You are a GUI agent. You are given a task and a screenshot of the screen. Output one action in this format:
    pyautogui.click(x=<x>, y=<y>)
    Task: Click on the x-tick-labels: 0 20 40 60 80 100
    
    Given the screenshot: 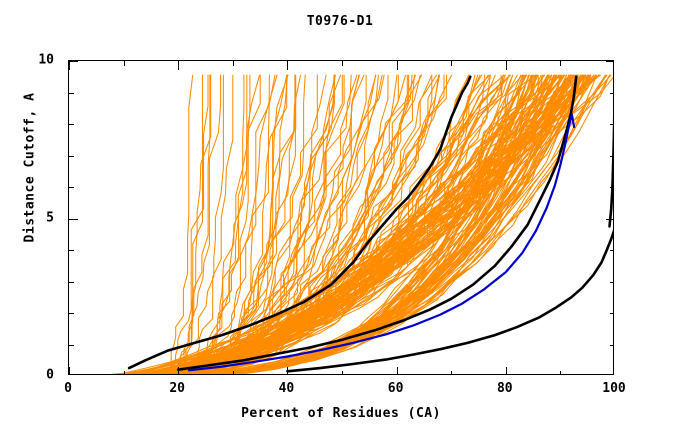 What is the action you would take?
    pyautogui.click(x=345, y=391)
    